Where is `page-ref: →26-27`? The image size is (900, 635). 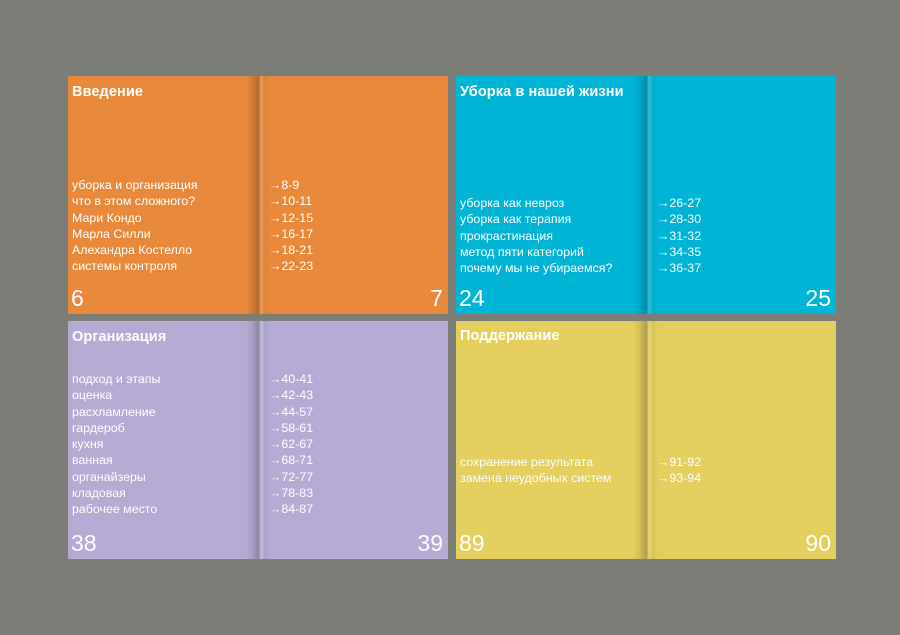
page-ref: →26-27 is located at coordinates (679, 203).